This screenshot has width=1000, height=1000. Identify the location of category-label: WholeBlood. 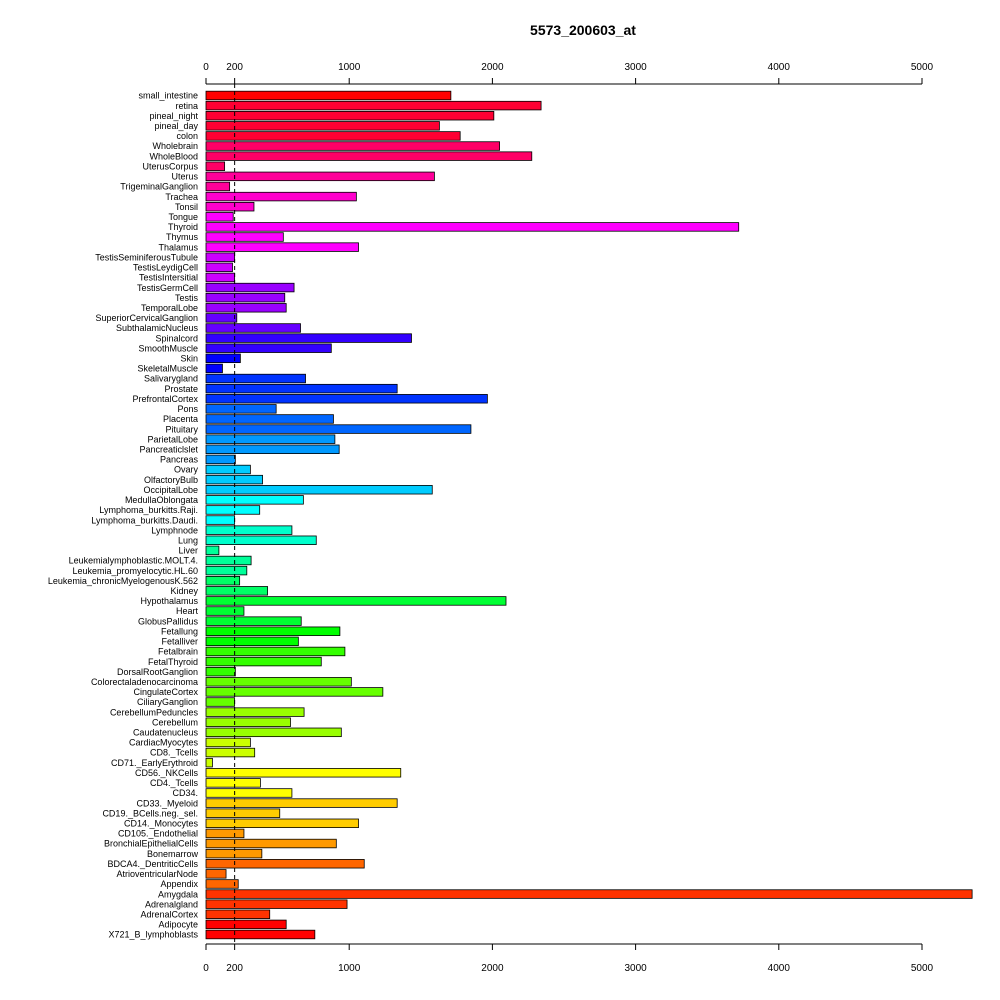
(173, 156).